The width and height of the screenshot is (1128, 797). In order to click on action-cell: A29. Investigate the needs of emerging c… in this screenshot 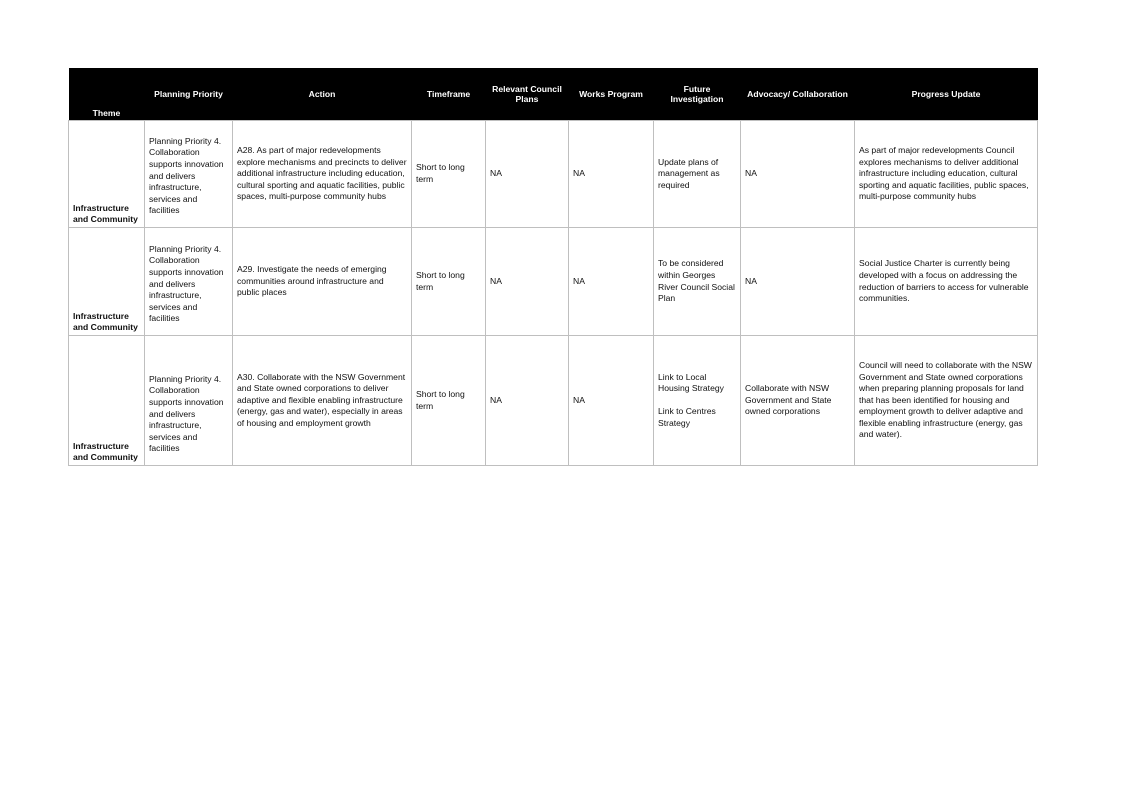, I will do `click(322, 281)`.